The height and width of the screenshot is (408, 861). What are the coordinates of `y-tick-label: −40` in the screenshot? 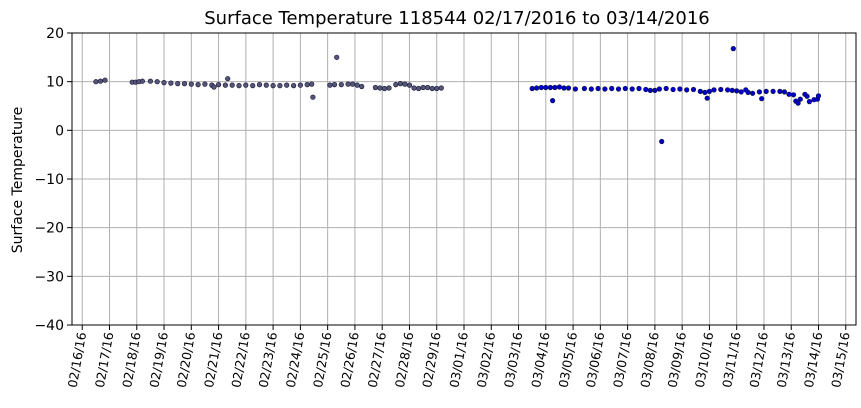 It's located at (49, 326).